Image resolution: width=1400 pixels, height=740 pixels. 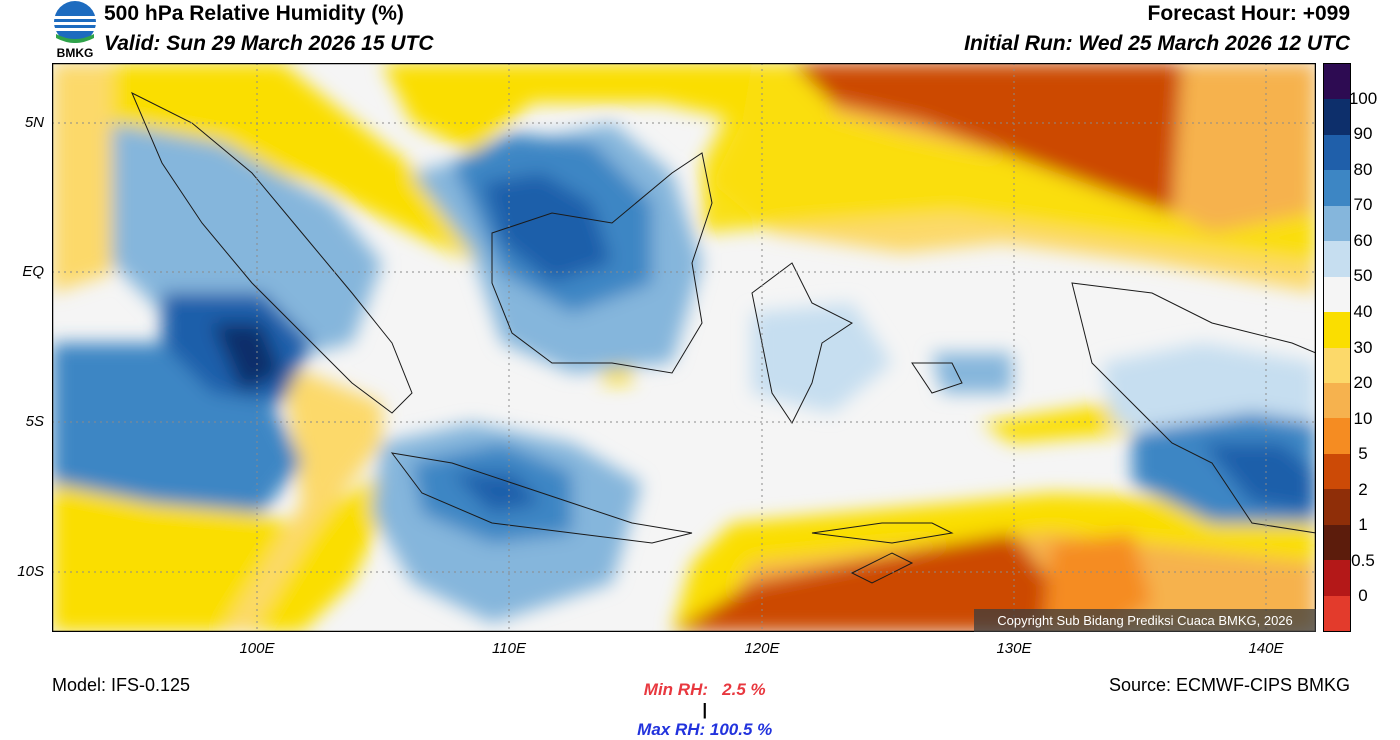 I want to click on lon-label-120e: 120E, so click(x=762, y=648).